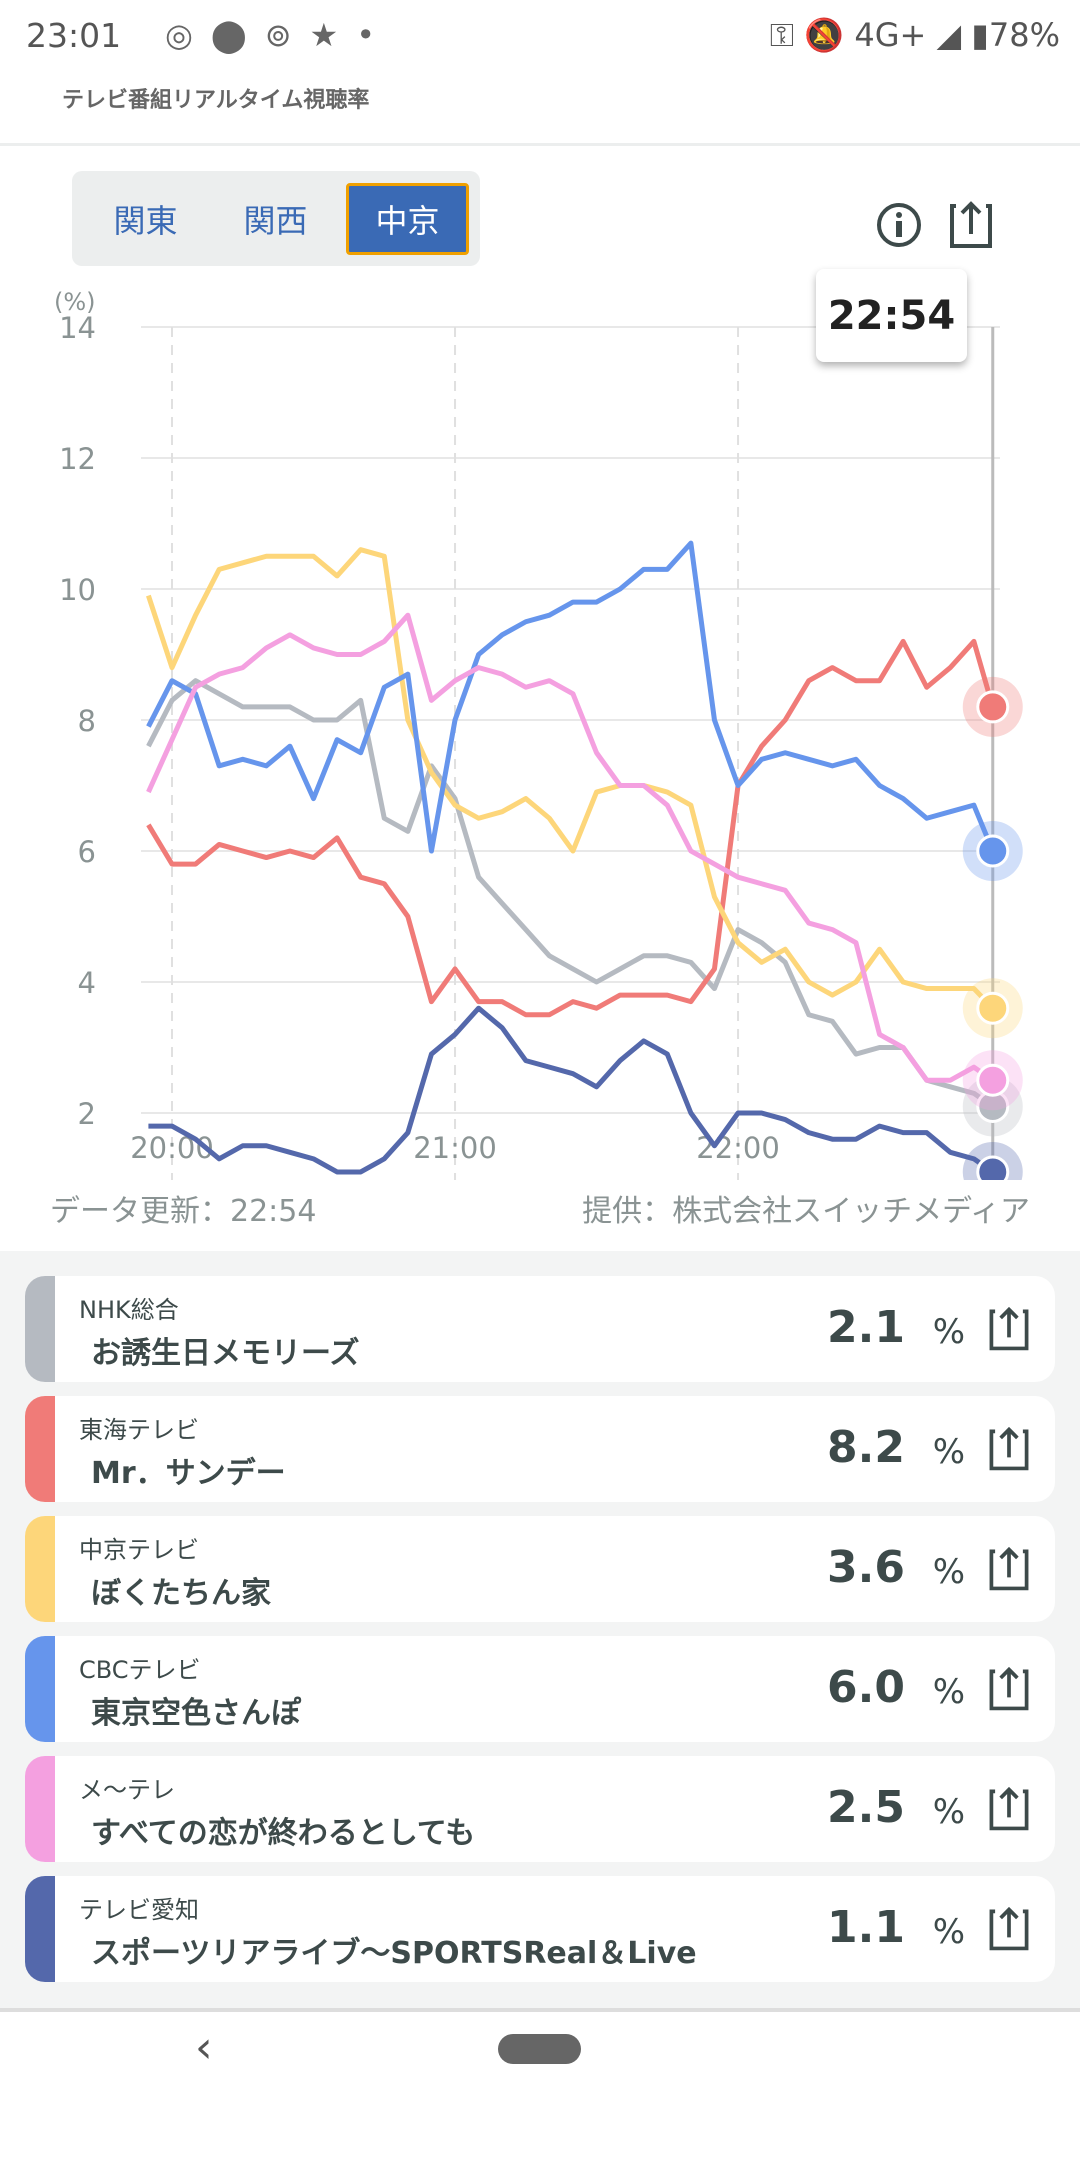 The height and width of the screenshot is (2160, 1080). I want to click on status-bar: 23:01 ◎⬤⊚★• ⚿ 🔕 4G+ ◢ ▮78%, so click(540, 37).